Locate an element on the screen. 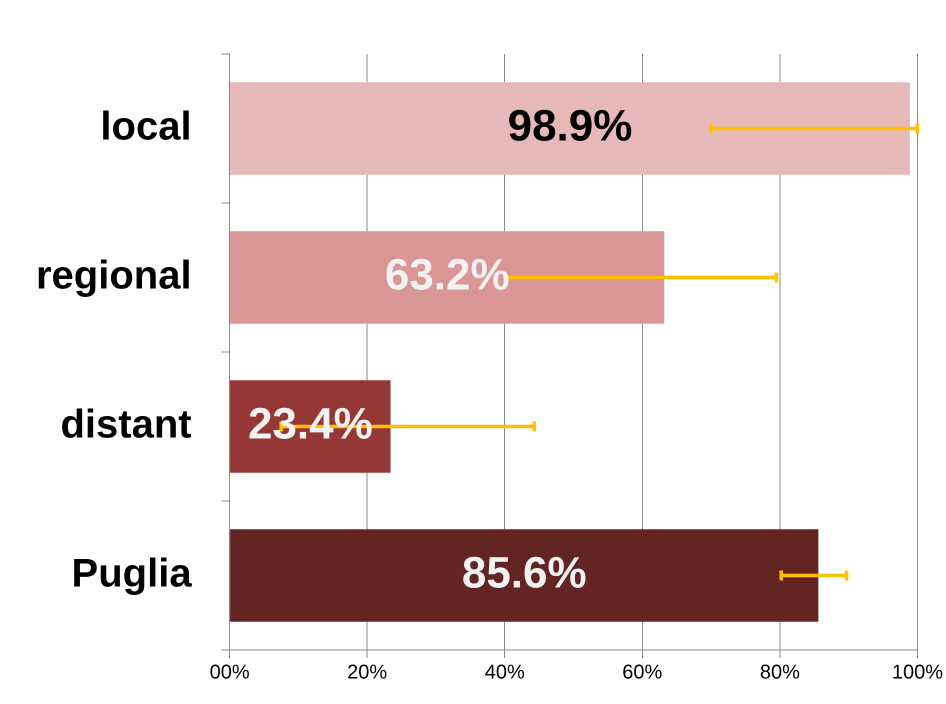 The width and height of the screenshot is (946, 704). y-tick-label: regional is located at coordinates (114, 276).